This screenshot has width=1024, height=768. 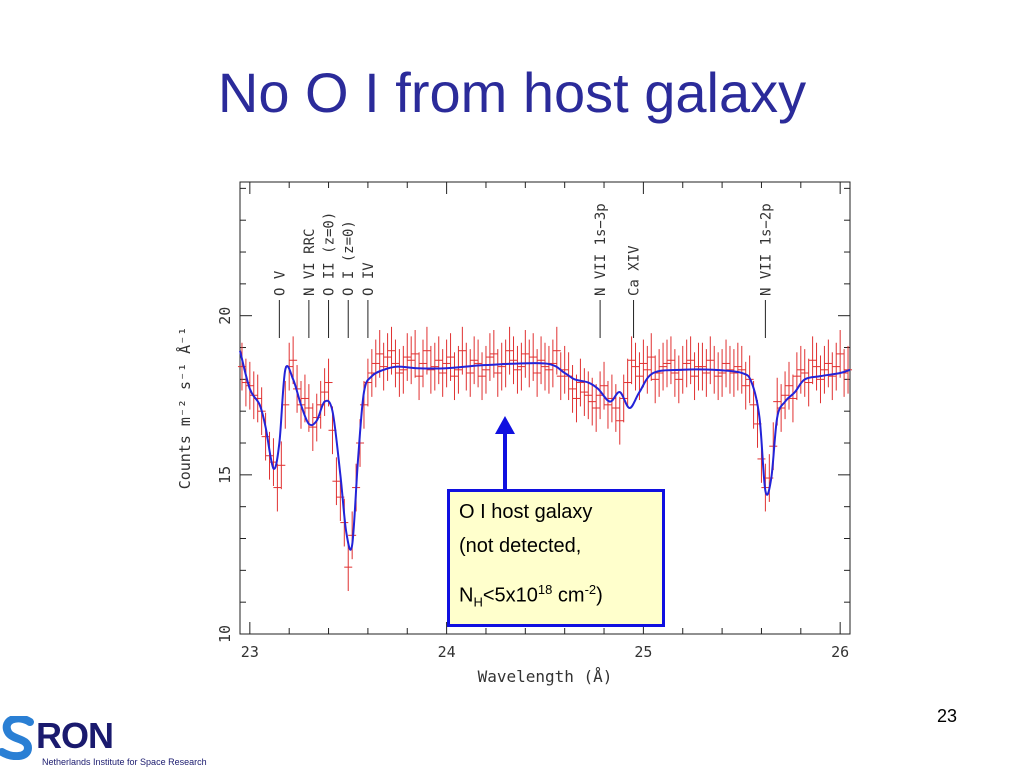 What do you see at coordinates (124, 762) in the screenshot?
I see `sron-tagline: Netherlands Institute for Space Research` at bounding box center [124, 762].